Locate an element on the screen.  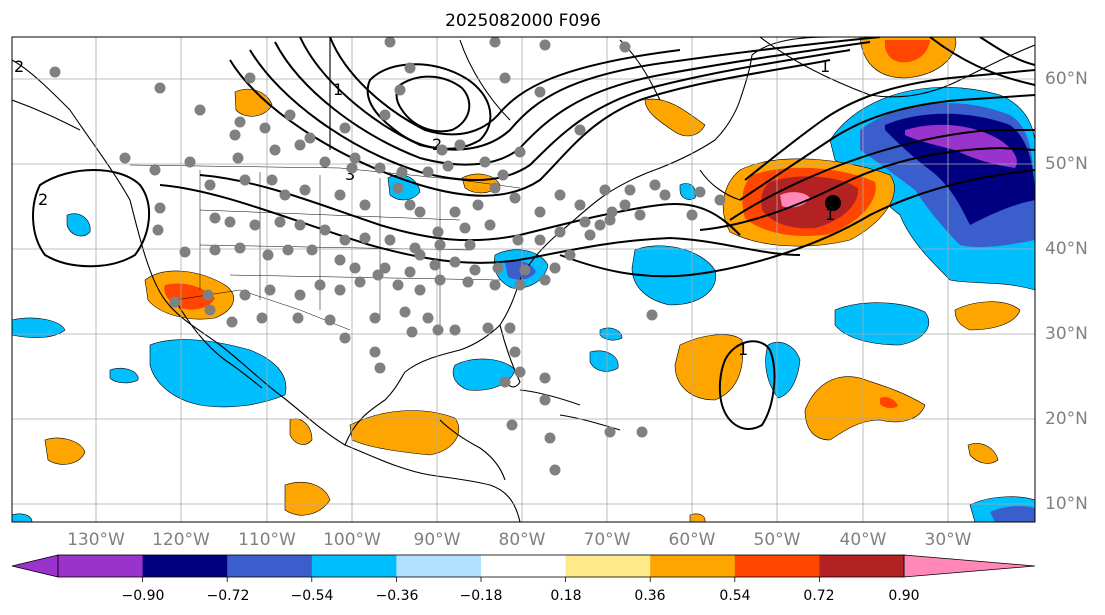
longitude-label: 110°W is located at coordinates (267, 540).